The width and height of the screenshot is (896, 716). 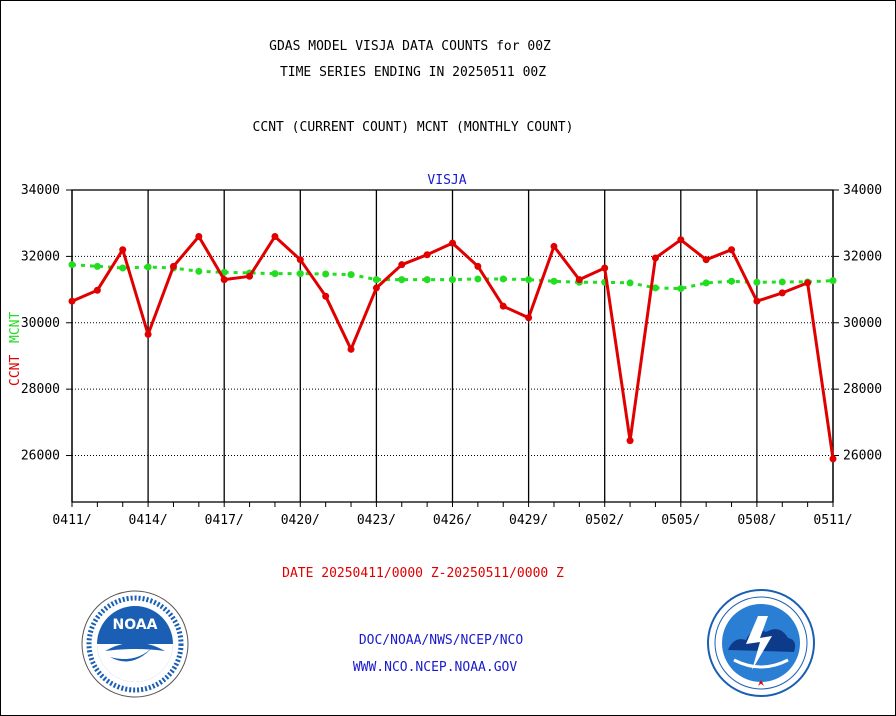 I want to click on x-tick-label: 0411/, so click(x=71, y=520).